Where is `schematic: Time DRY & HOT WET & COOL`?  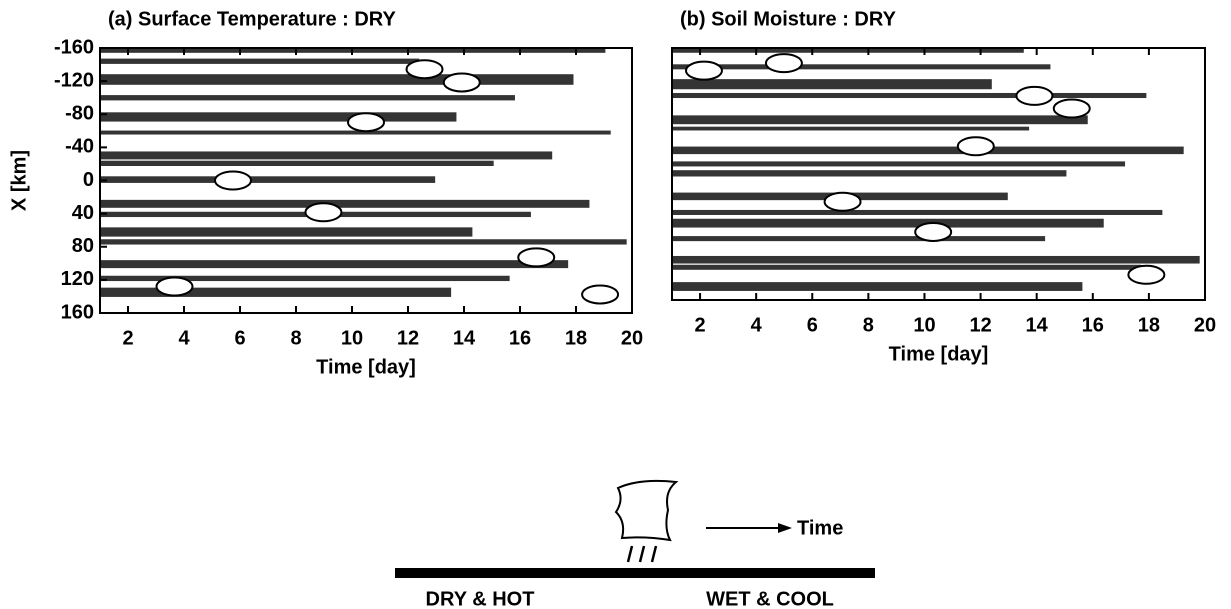 schematic: Time DRY & HOT WET & COOL is located at coordinates (635, 544).